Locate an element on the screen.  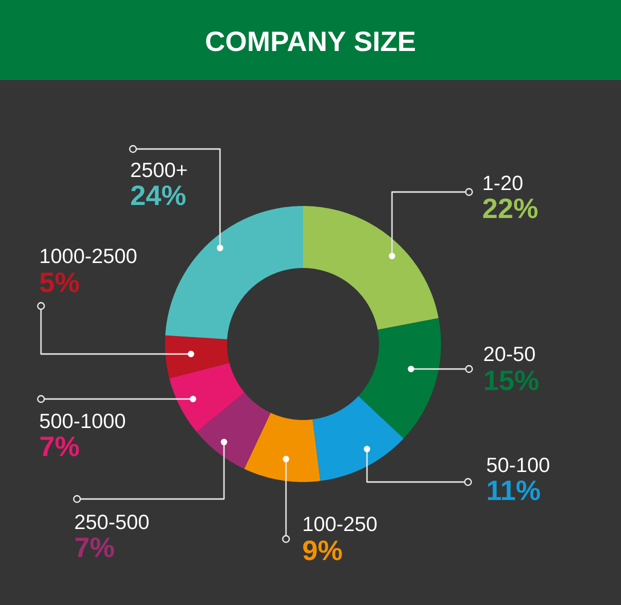
slice-label: 2500+ is located at coordinates (159, 170).